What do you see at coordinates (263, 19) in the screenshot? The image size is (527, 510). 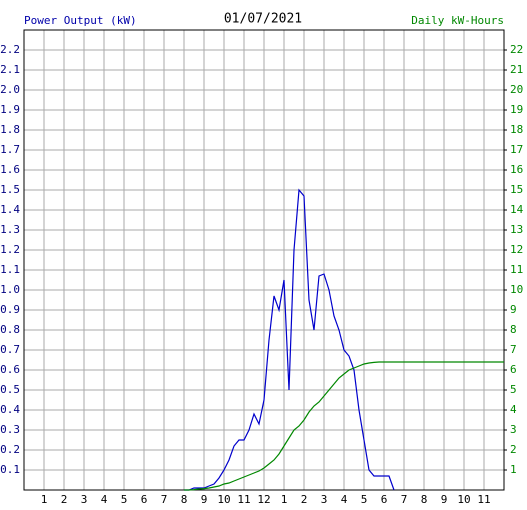 I see `chart-title: 01/07/2021` at bounding box center [263, 19].